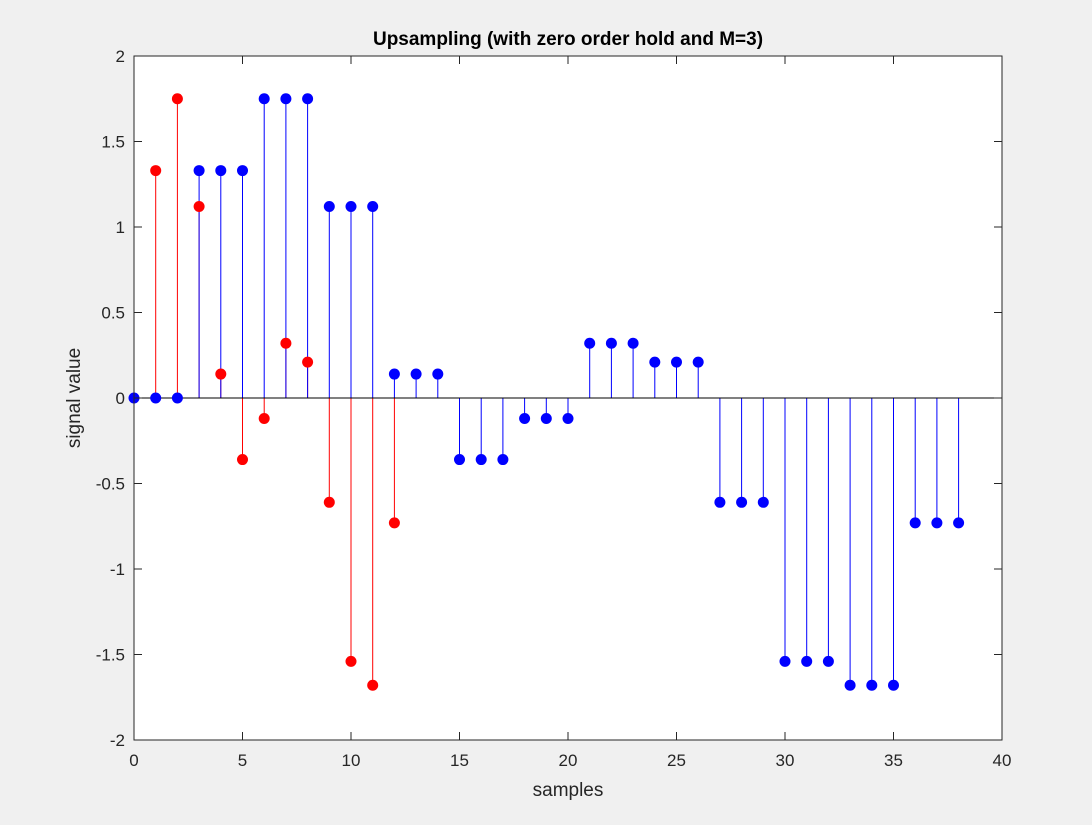  What do you see at coordinates (113, 142) in the screenshot?
I see `y-tick-label: 1.5` at bounding box center [113, 142].